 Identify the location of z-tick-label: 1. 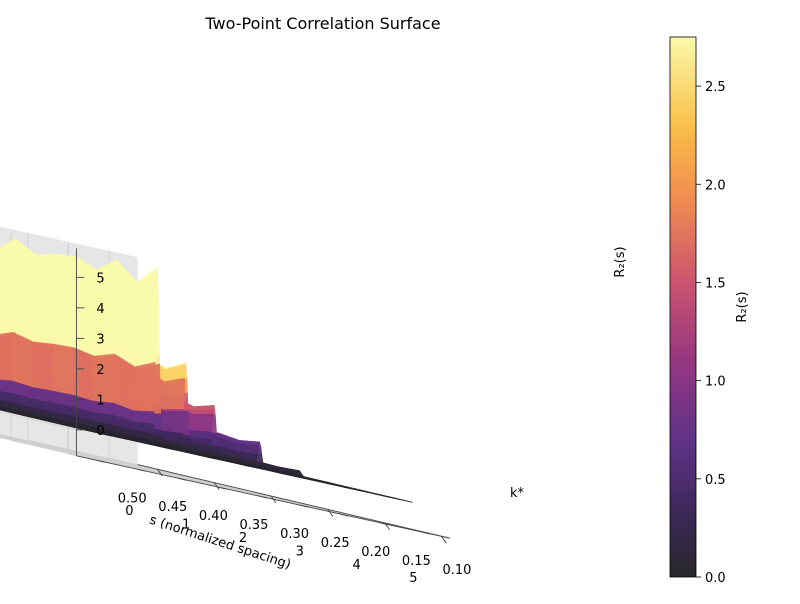
(100, 400).